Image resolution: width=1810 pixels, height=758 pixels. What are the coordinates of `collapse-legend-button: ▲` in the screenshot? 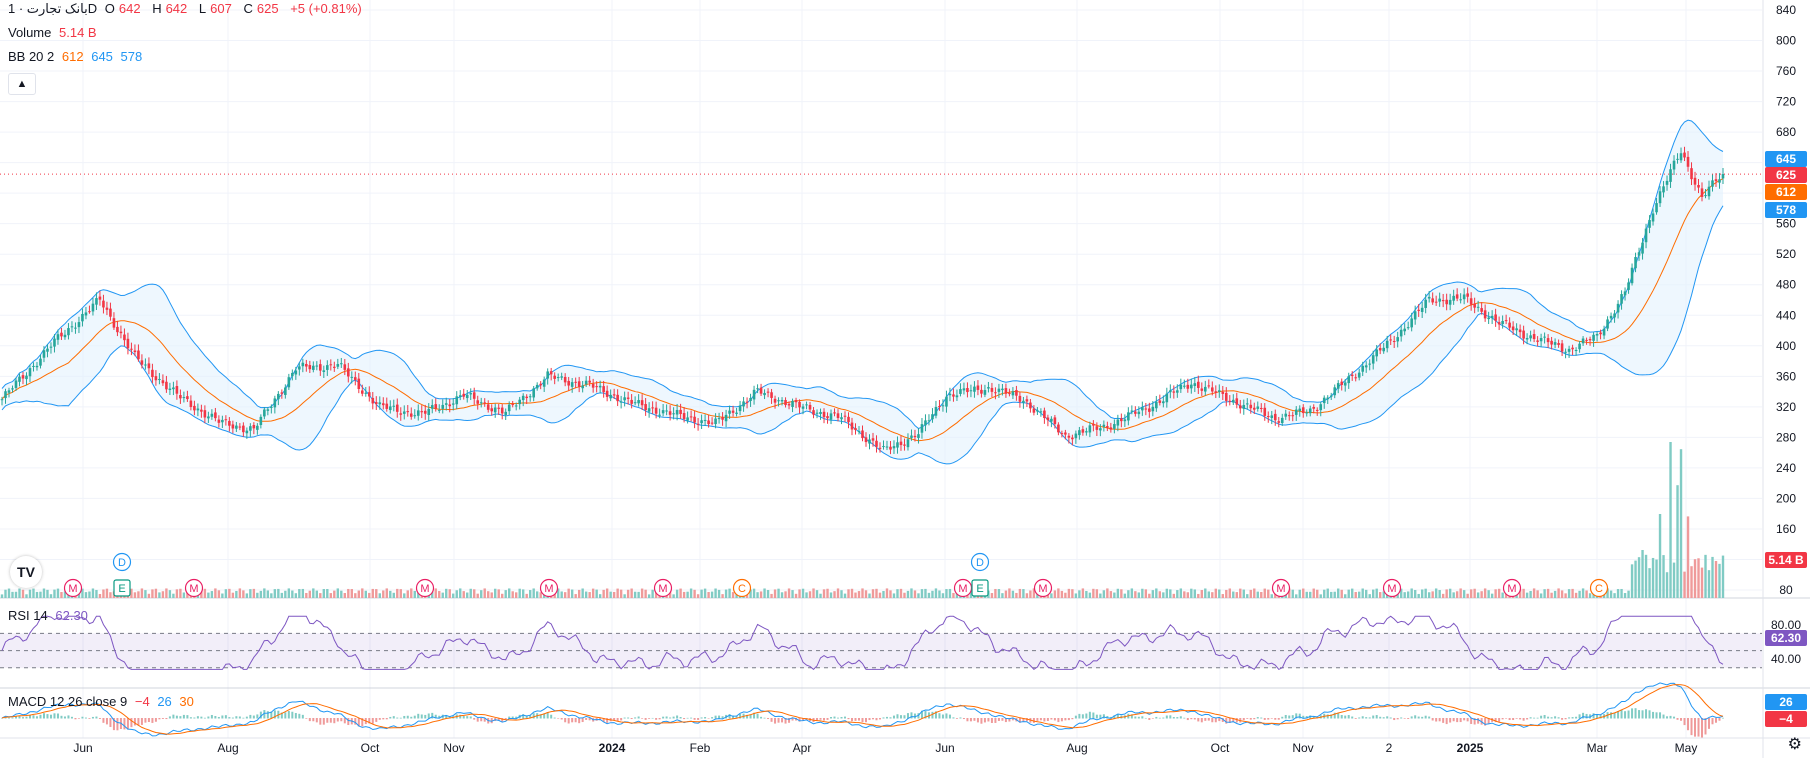 It's located at (22, 84).